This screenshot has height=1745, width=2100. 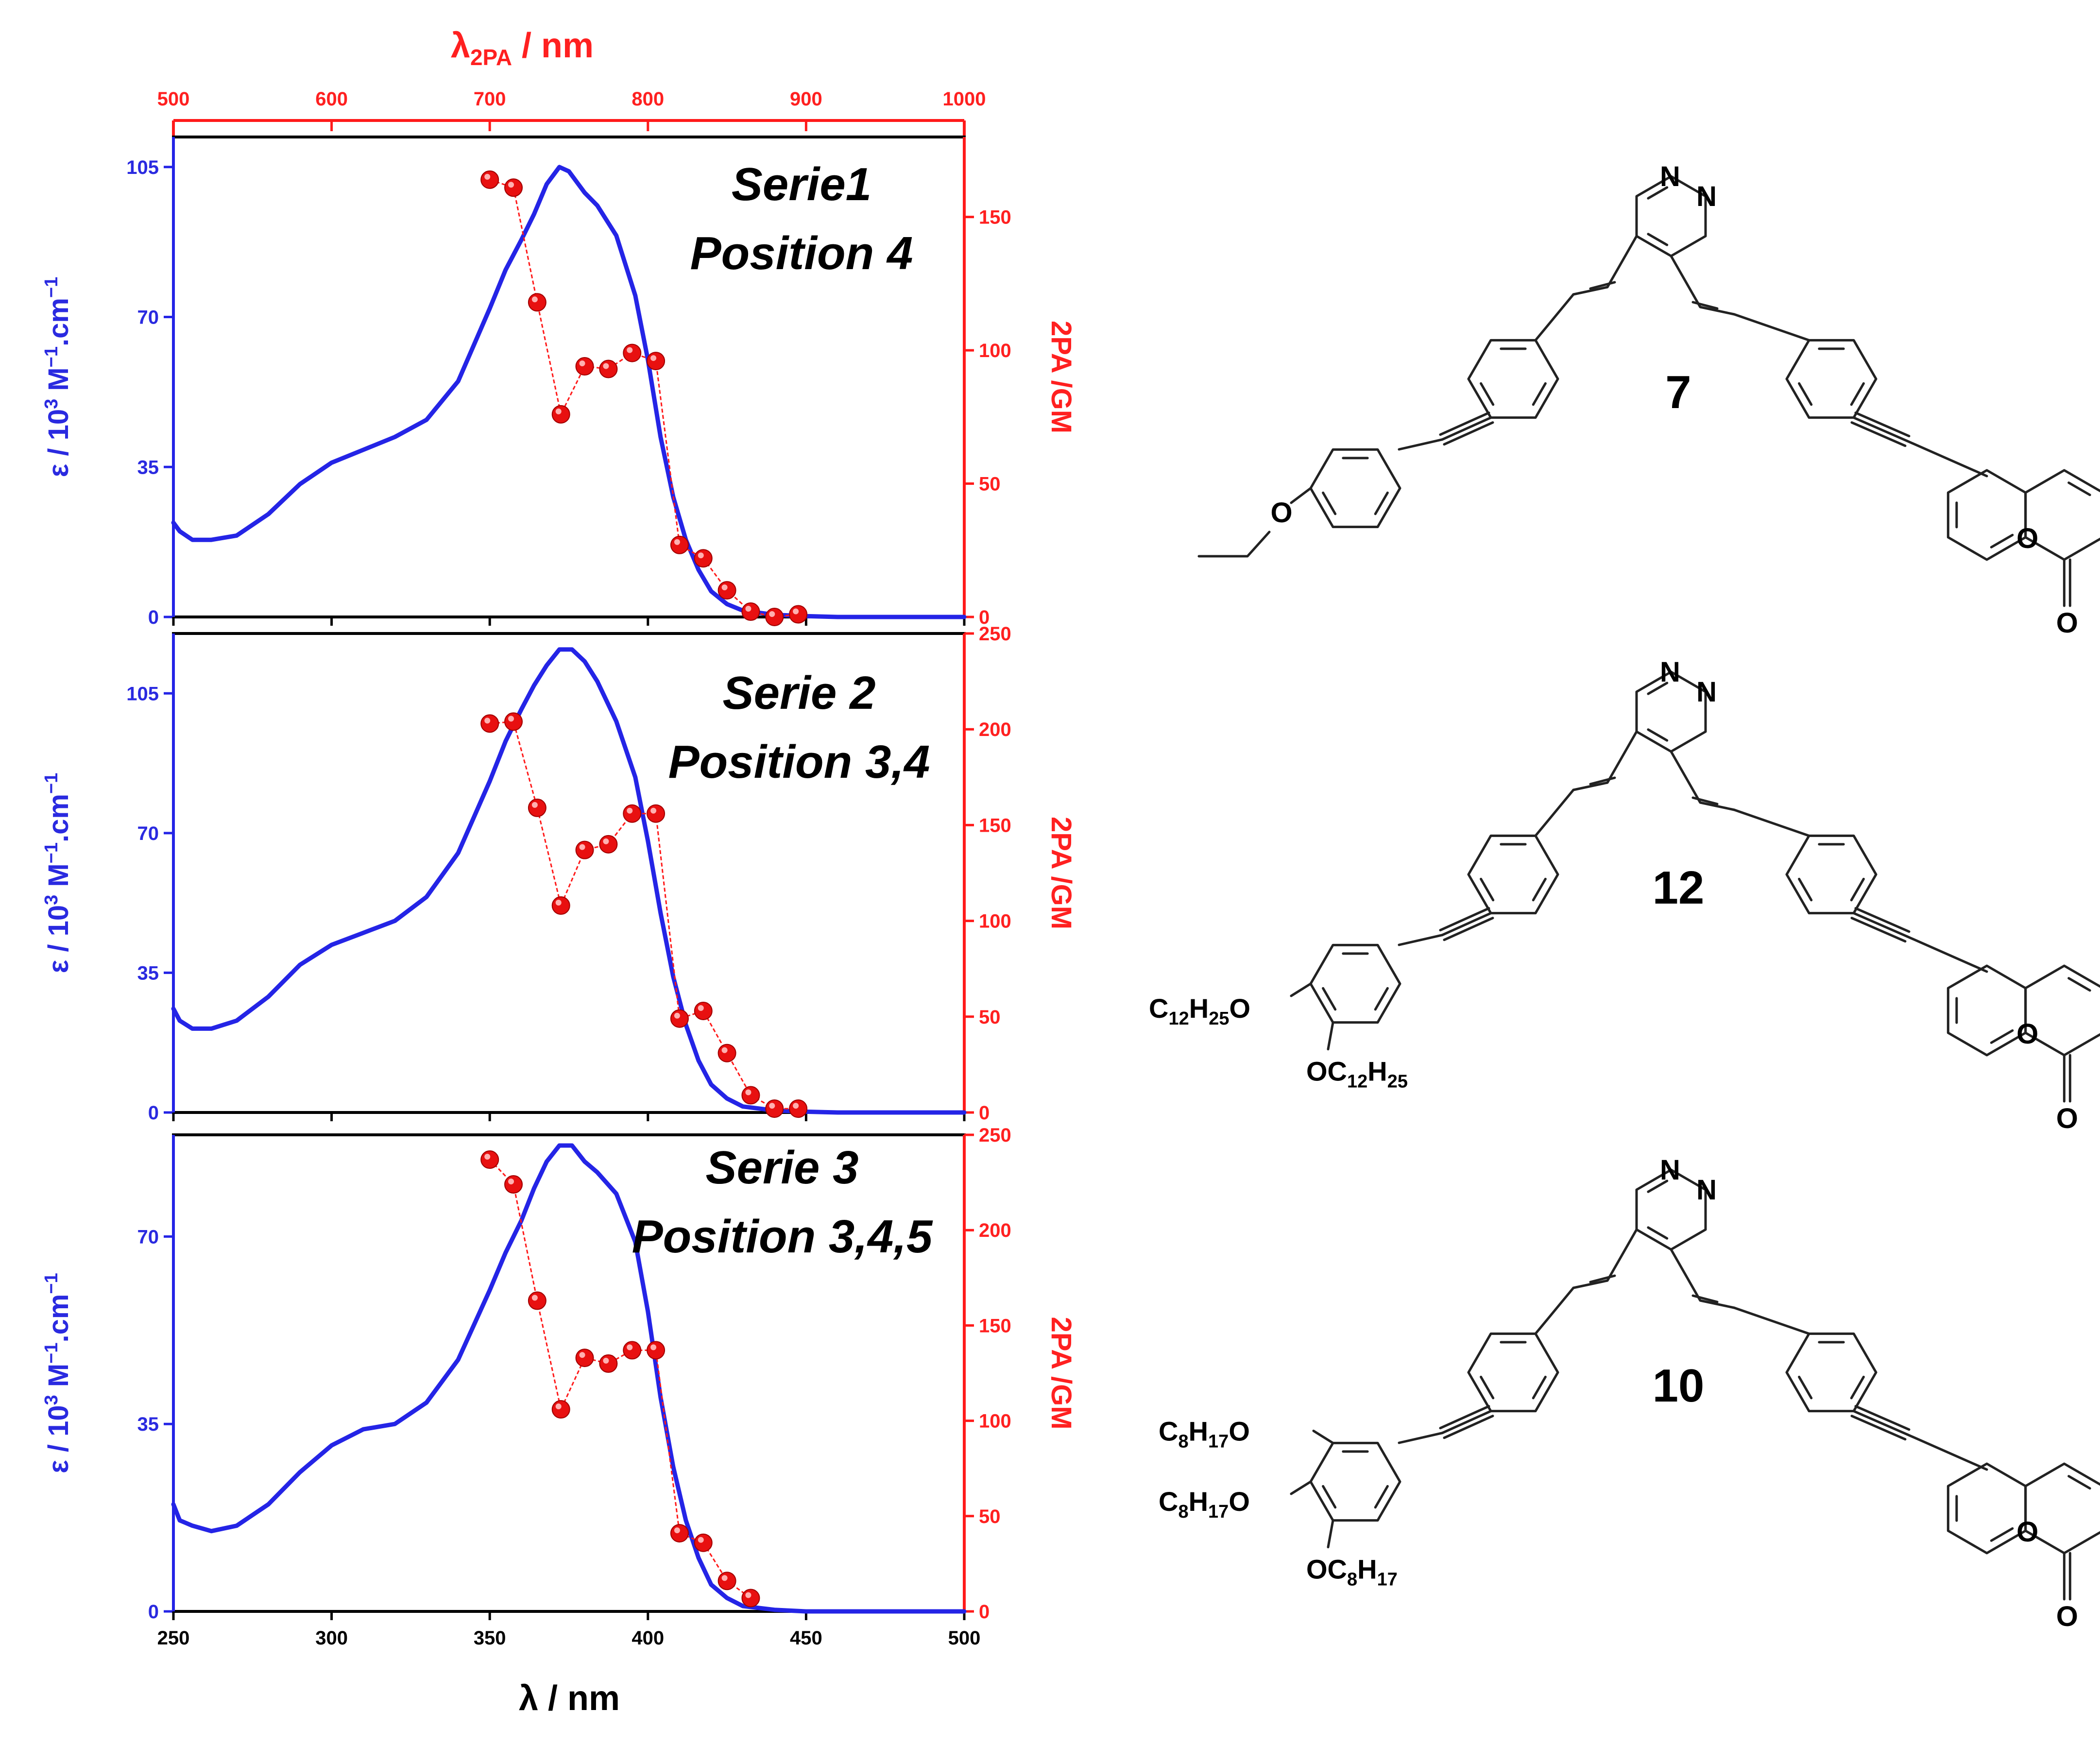 I want to click on bottom-axis-tick-label: 250, so click(x=174, y=1638).